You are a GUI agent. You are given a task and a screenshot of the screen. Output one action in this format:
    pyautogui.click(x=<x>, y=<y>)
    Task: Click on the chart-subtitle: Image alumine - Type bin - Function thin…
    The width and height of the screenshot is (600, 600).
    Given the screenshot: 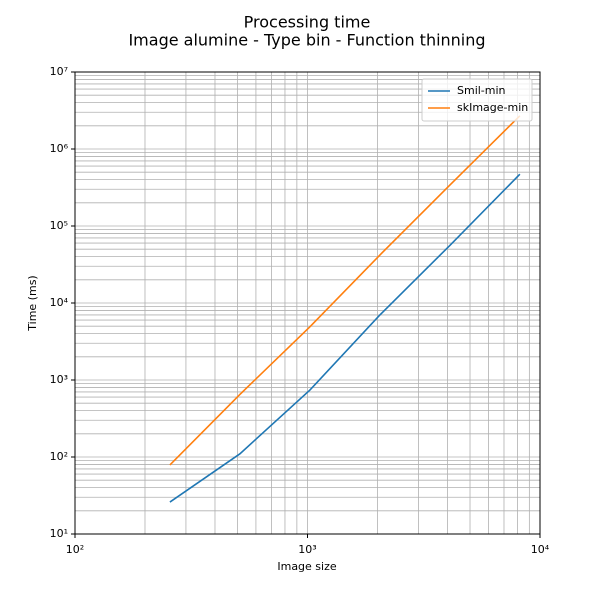 What is the action you would take?
    pyautogui.click(x=306, y=40)
    